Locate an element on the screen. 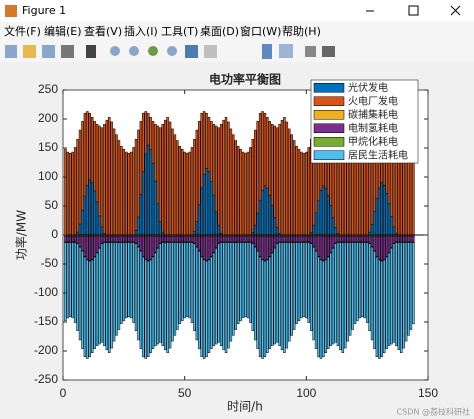  menu-item: 窗口(W) is located at coordinates (260, 31).